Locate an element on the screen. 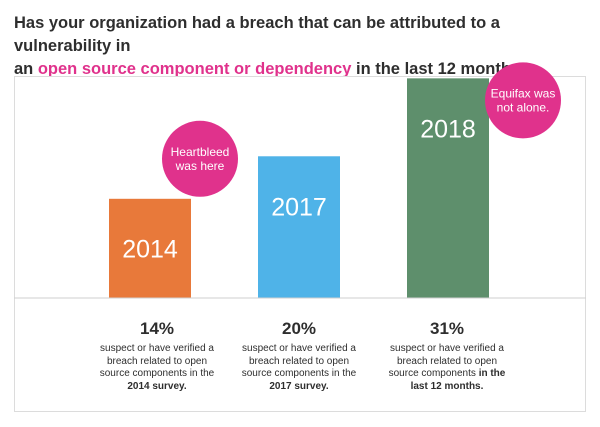 The width and height of the screenshot is (600, 427). stat-bold-text: 2014 survey. is located at coordinates (157, 386).